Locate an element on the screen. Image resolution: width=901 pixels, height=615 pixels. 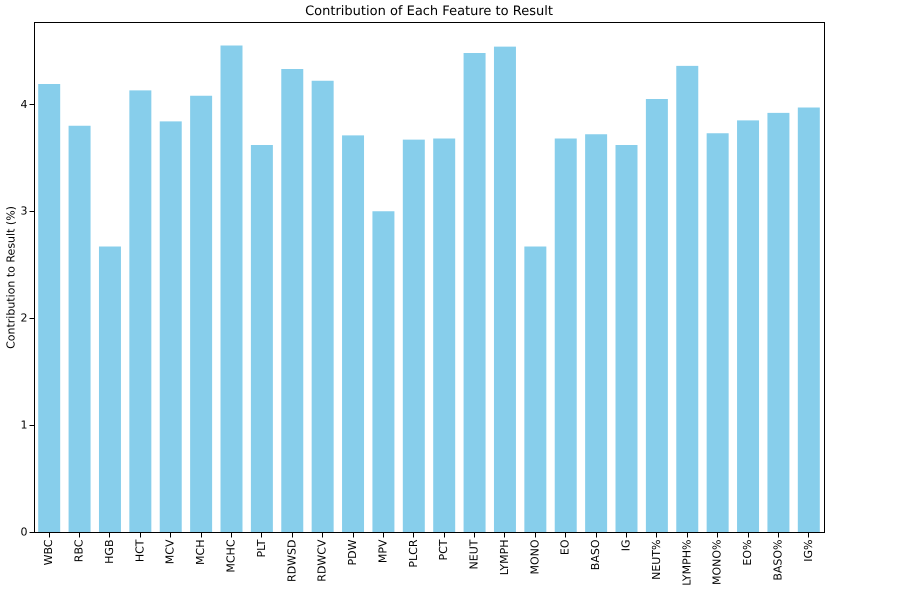
x-tick-label: LYMPH% is located at coordinates (687, 563).